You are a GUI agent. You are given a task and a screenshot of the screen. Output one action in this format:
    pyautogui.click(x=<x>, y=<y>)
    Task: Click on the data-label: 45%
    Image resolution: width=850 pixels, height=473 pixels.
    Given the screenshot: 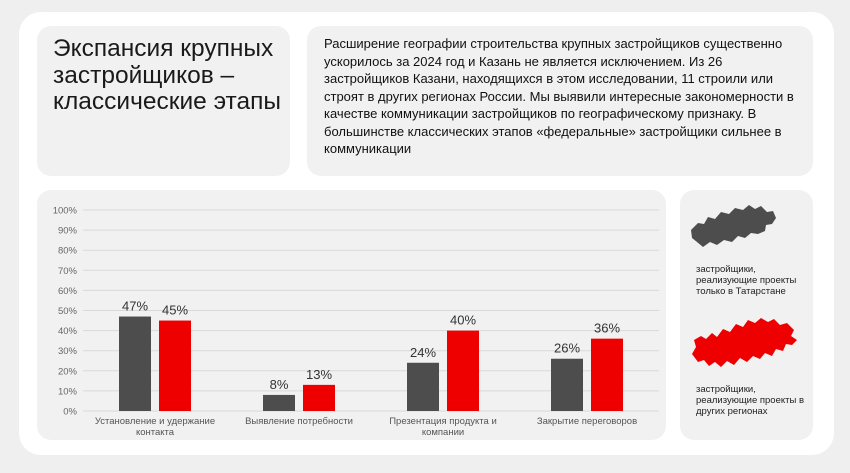 What is the action you would take?
    pyautogui.click(x=175, y=310)
    